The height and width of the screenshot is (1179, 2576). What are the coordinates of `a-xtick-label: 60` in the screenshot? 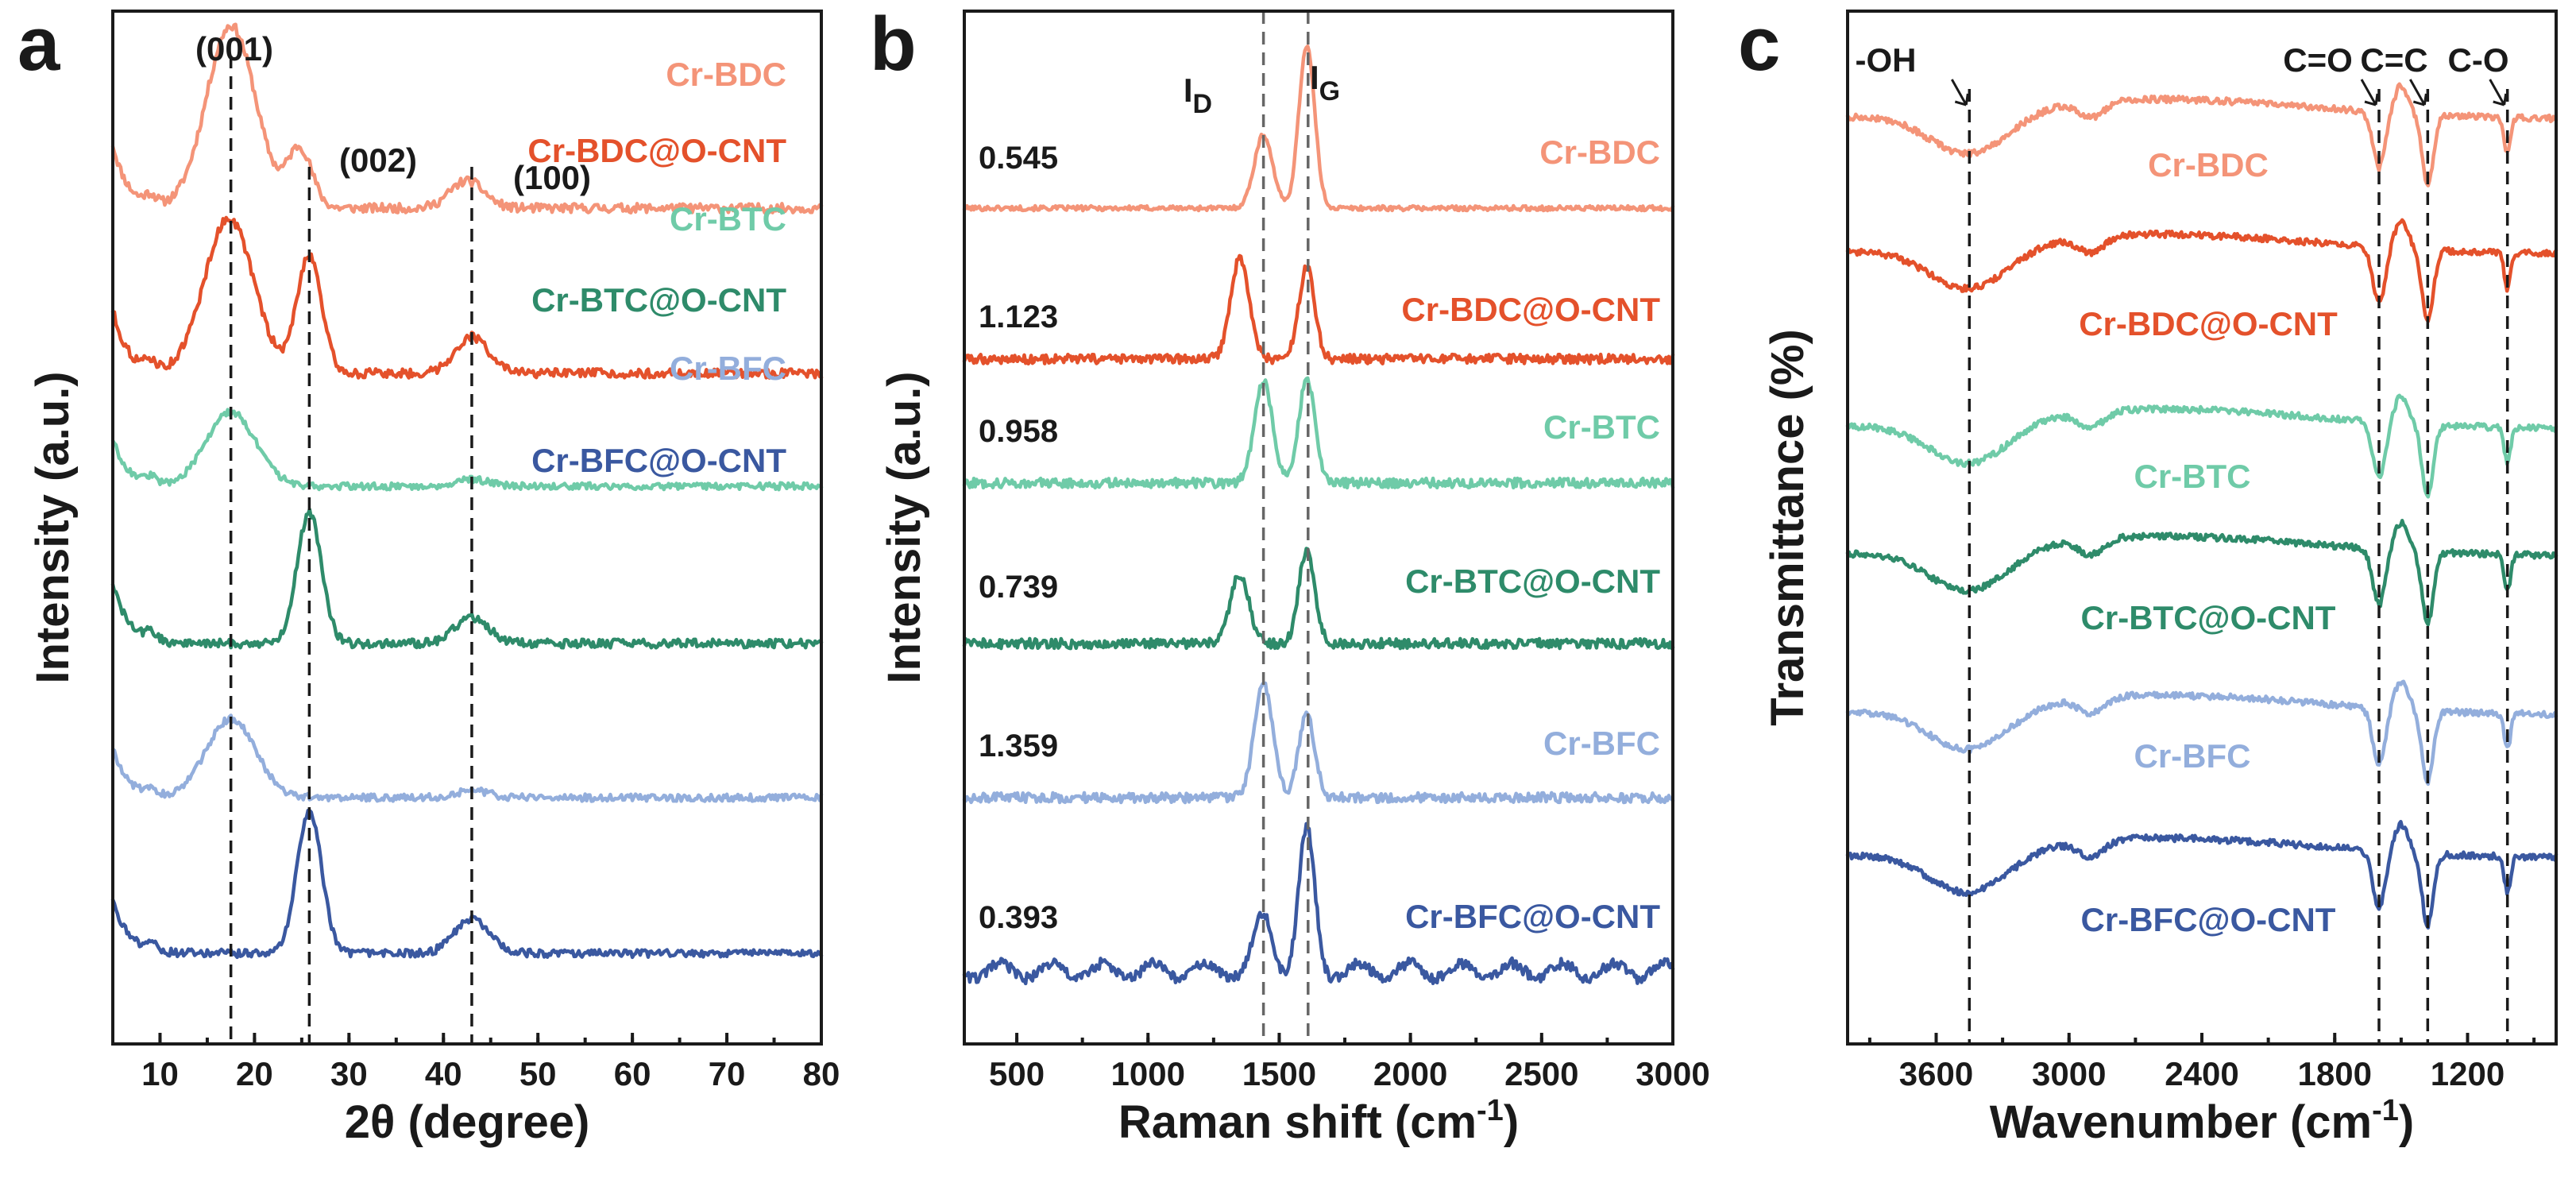 It's located at (632, 1073).